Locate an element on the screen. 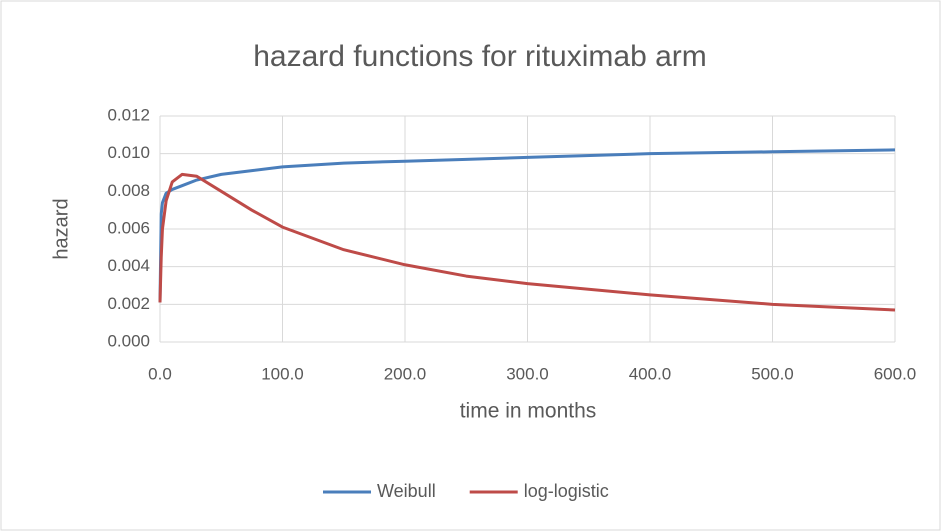 This screenshot has height=531, width=941. y-tick-label: 0.008 is located at coordinates (128, 190).